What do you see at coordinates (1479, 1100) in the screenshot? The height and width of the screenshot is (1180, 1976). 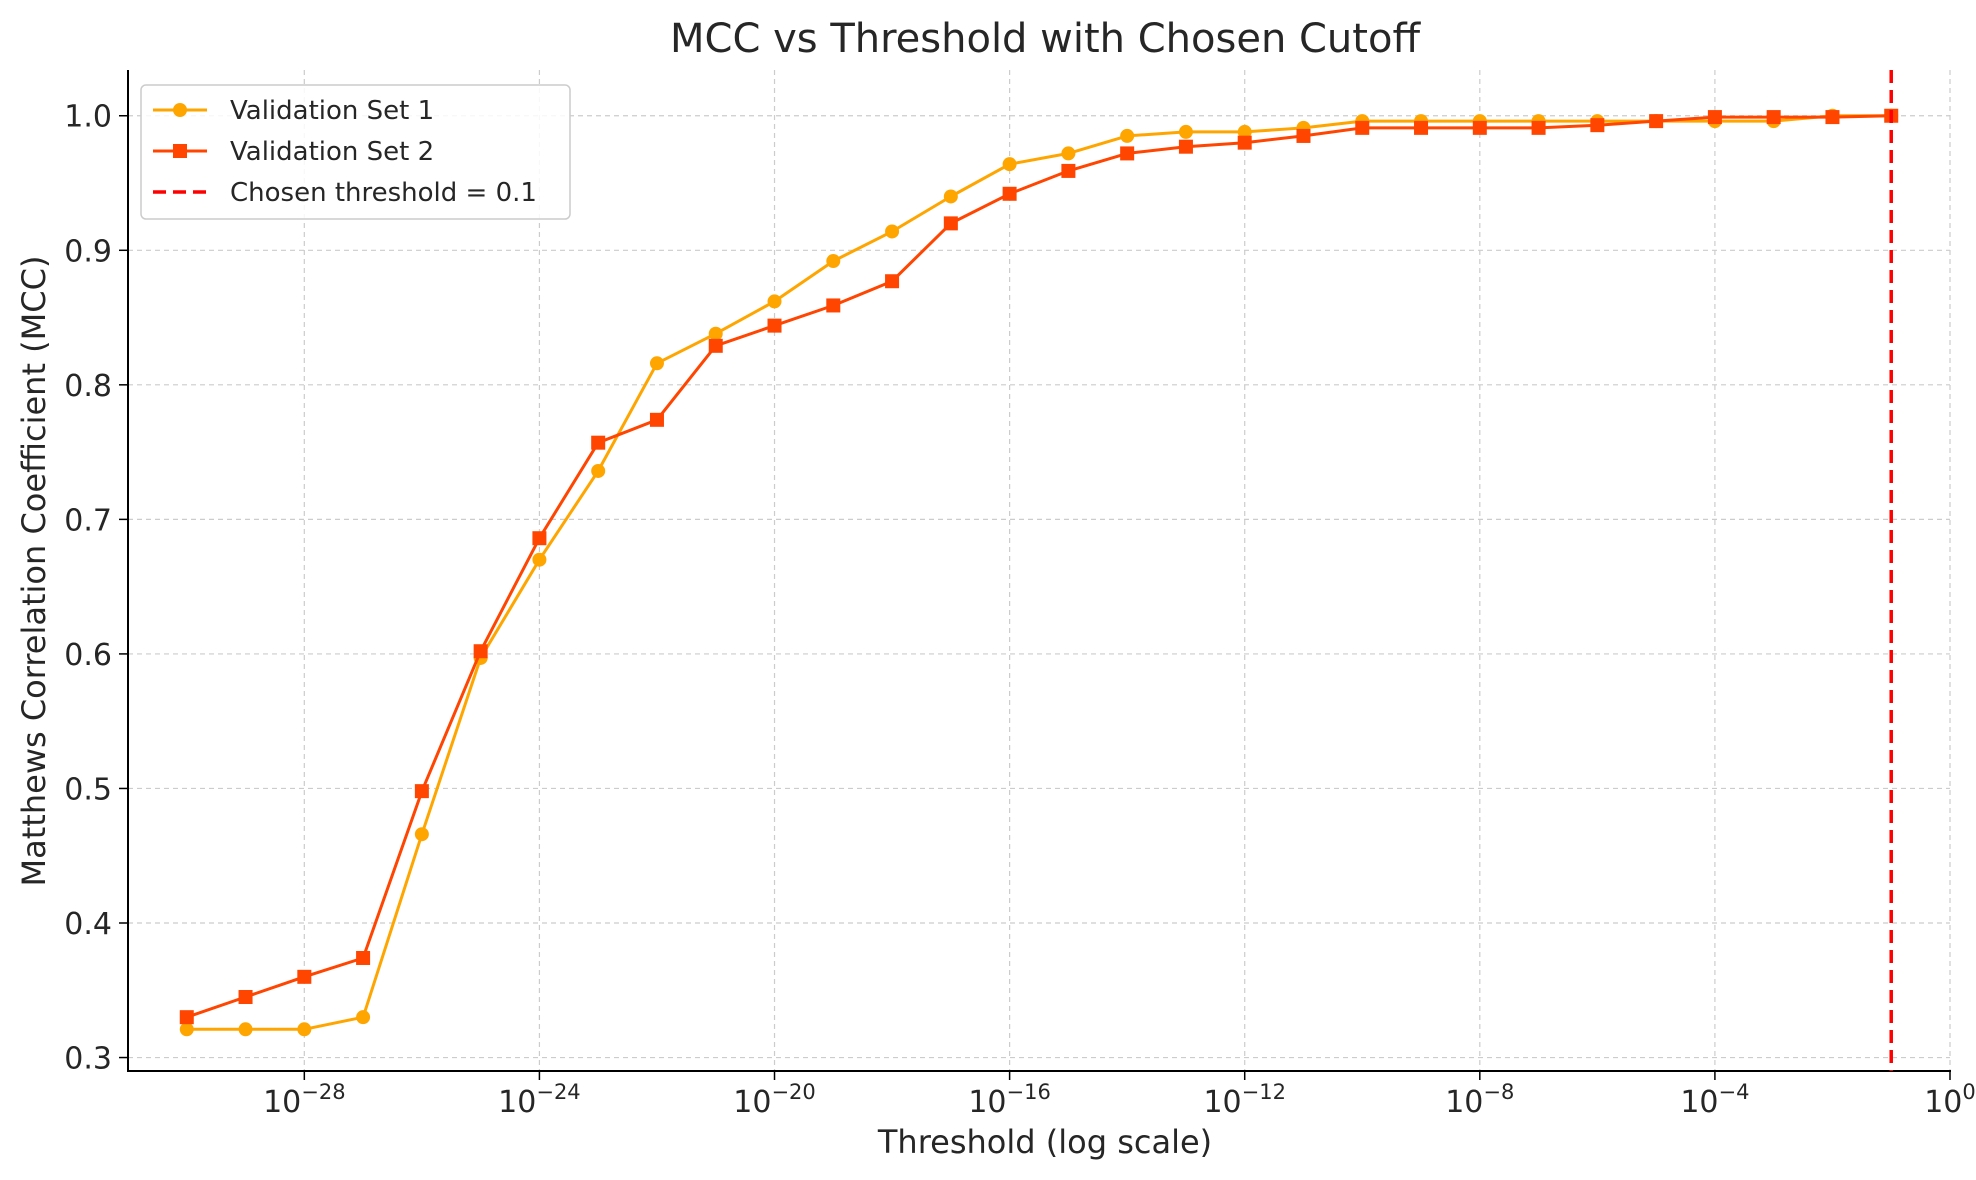 I see `x-tick-label: 10⁻⁸` at bounding box center [1479, 1100].